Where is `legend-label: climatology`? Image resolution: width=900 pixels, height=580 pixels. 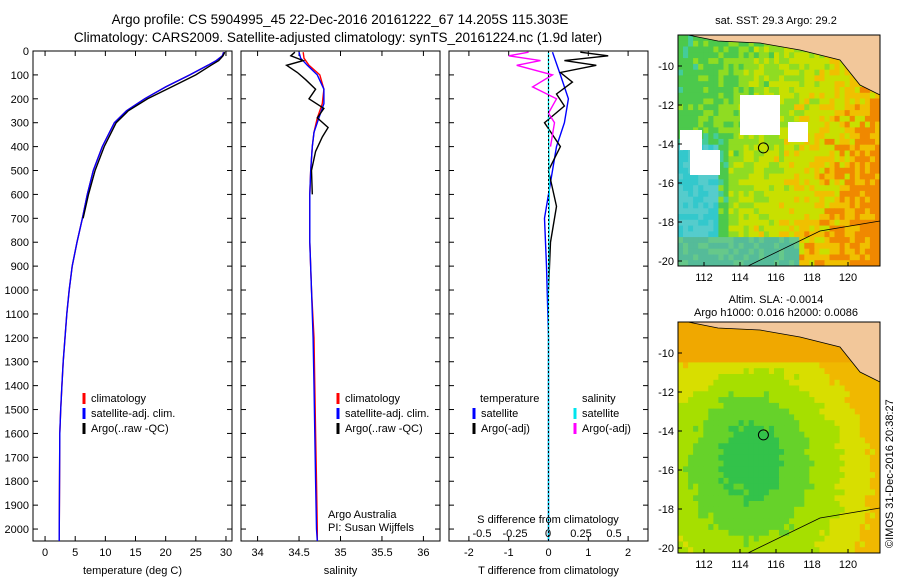 legend-label: climatology is located at coordinates (373, 399).